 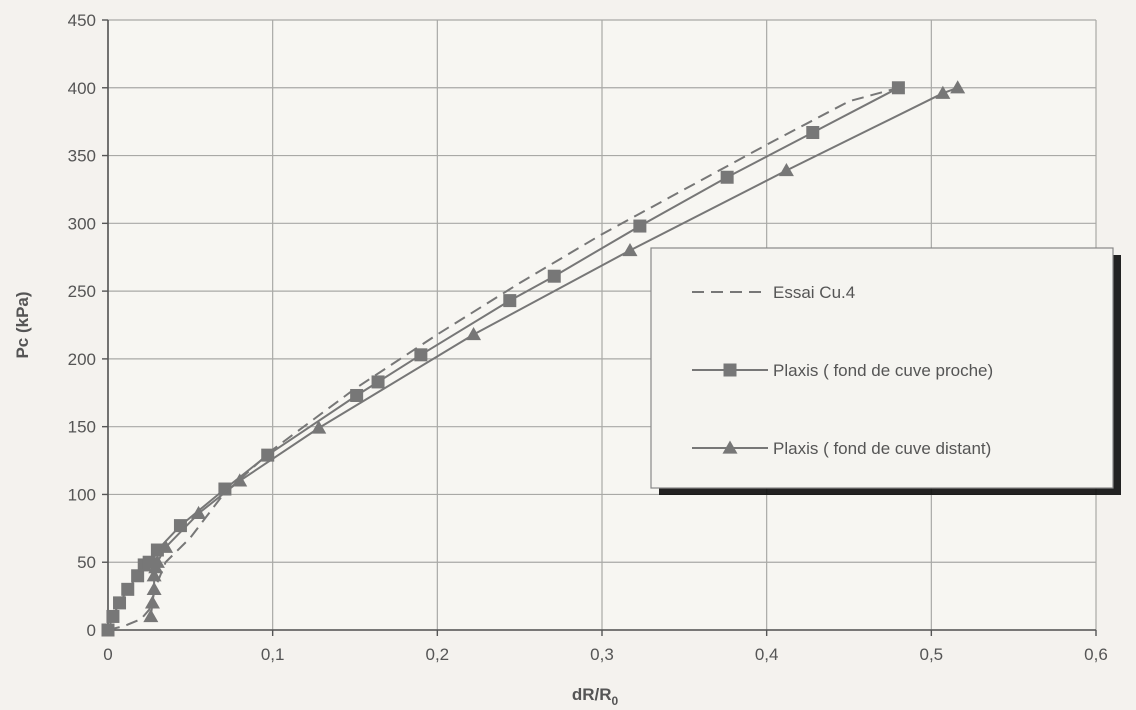 I want to click on y-tick-label: 250, so click(x=82, y=291).